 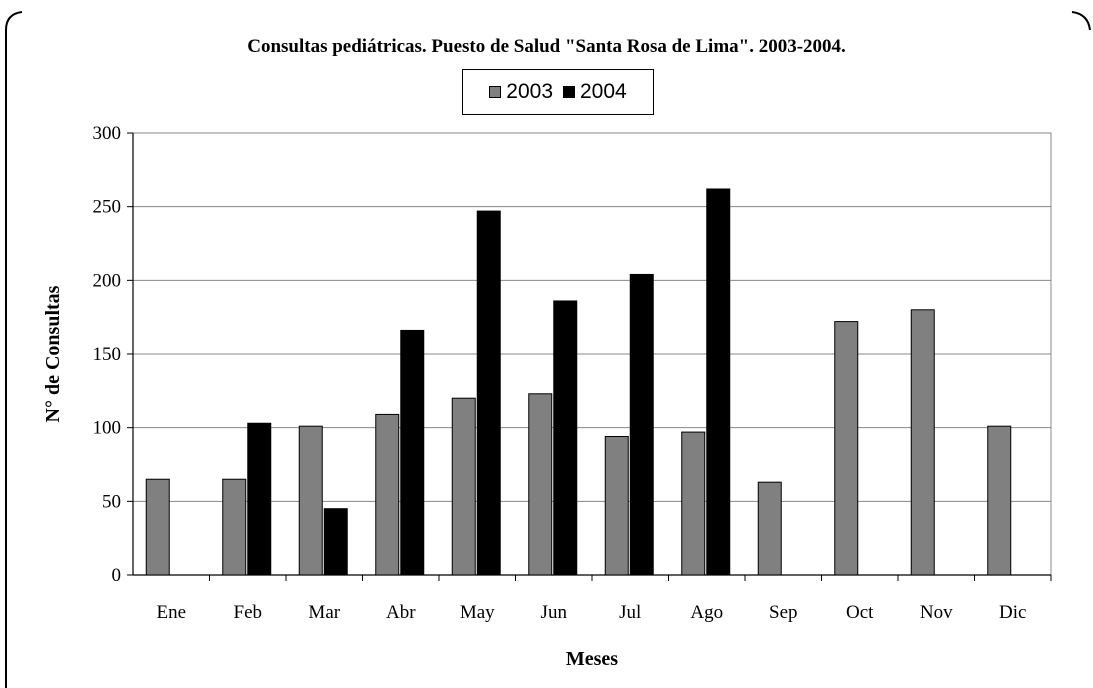 I want to click on x-tick-label: Dic, so click(x=1012, y=612).